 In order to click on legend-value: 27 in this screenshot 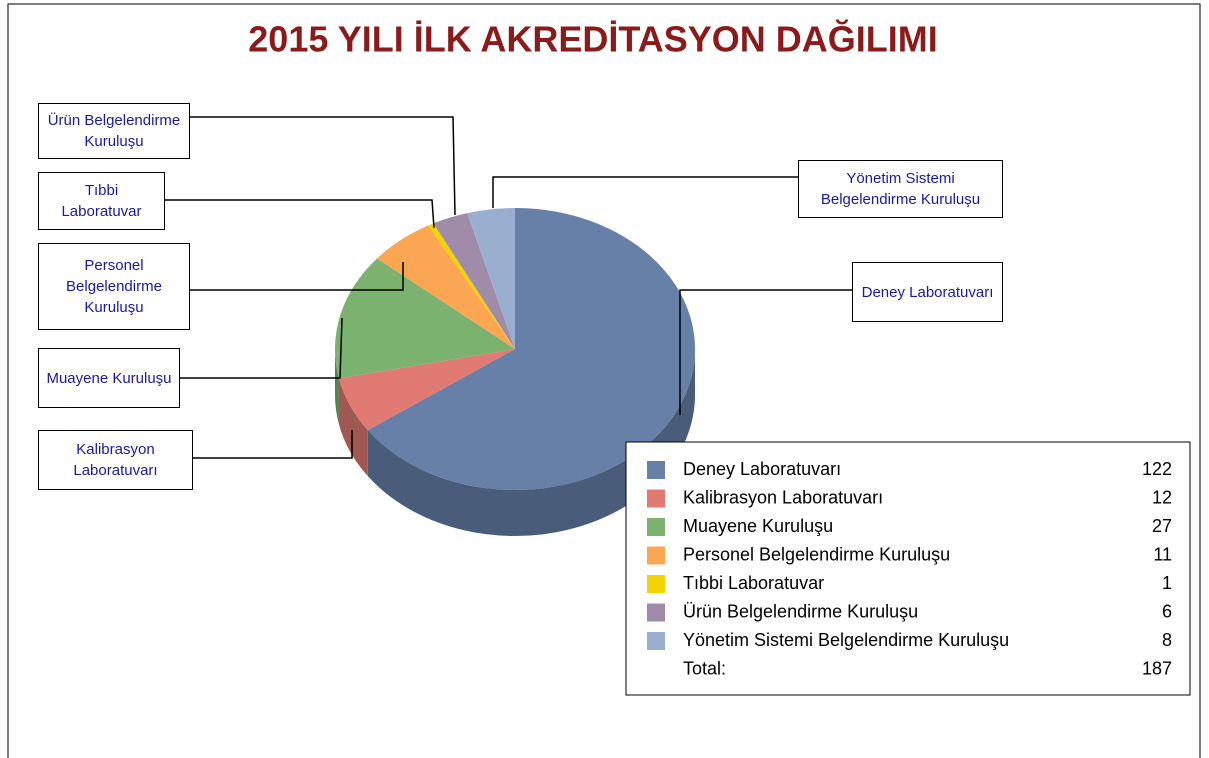, I will do `click(1162, 526)`.